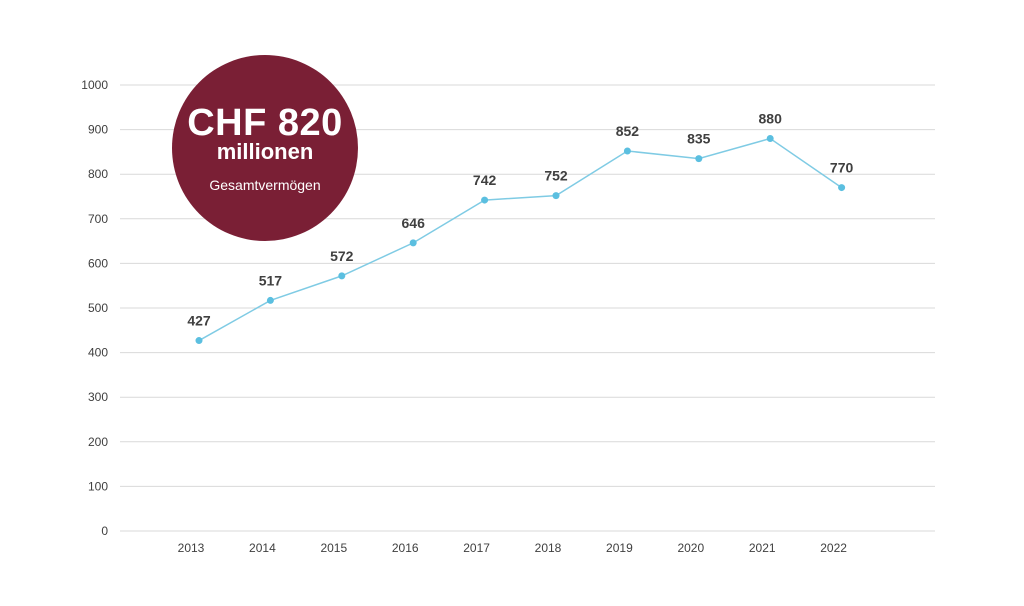  Describe the element at coordinates (476, 548) in the screenshot. I see `x-tick-label: 2017` at that location.